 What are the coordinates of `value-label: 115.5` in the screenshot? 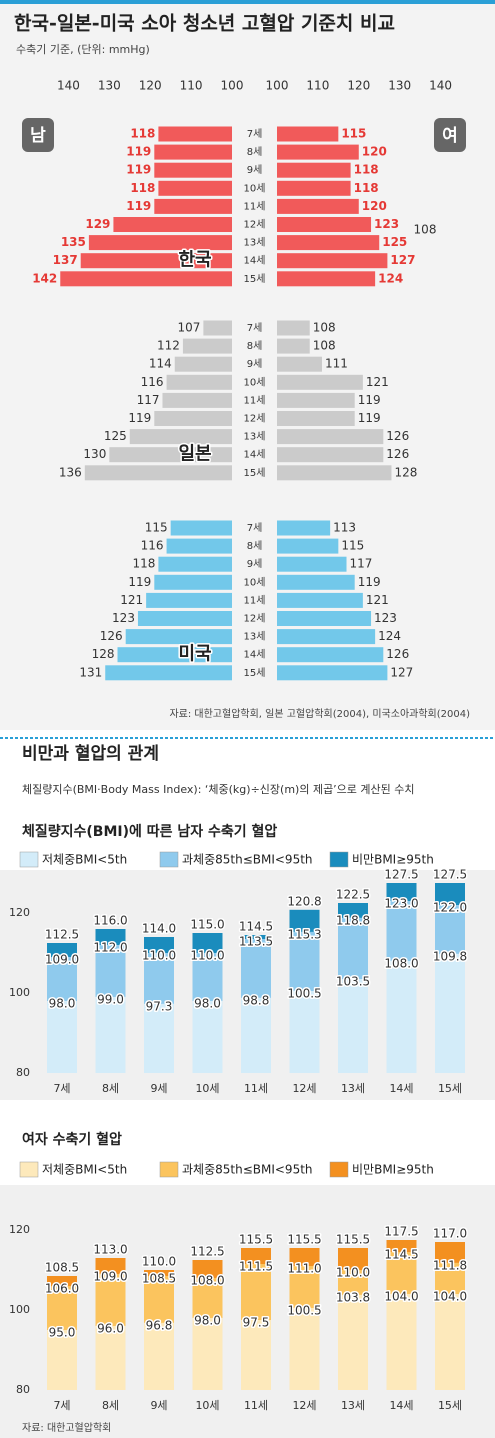 It's located at (304, 1240).